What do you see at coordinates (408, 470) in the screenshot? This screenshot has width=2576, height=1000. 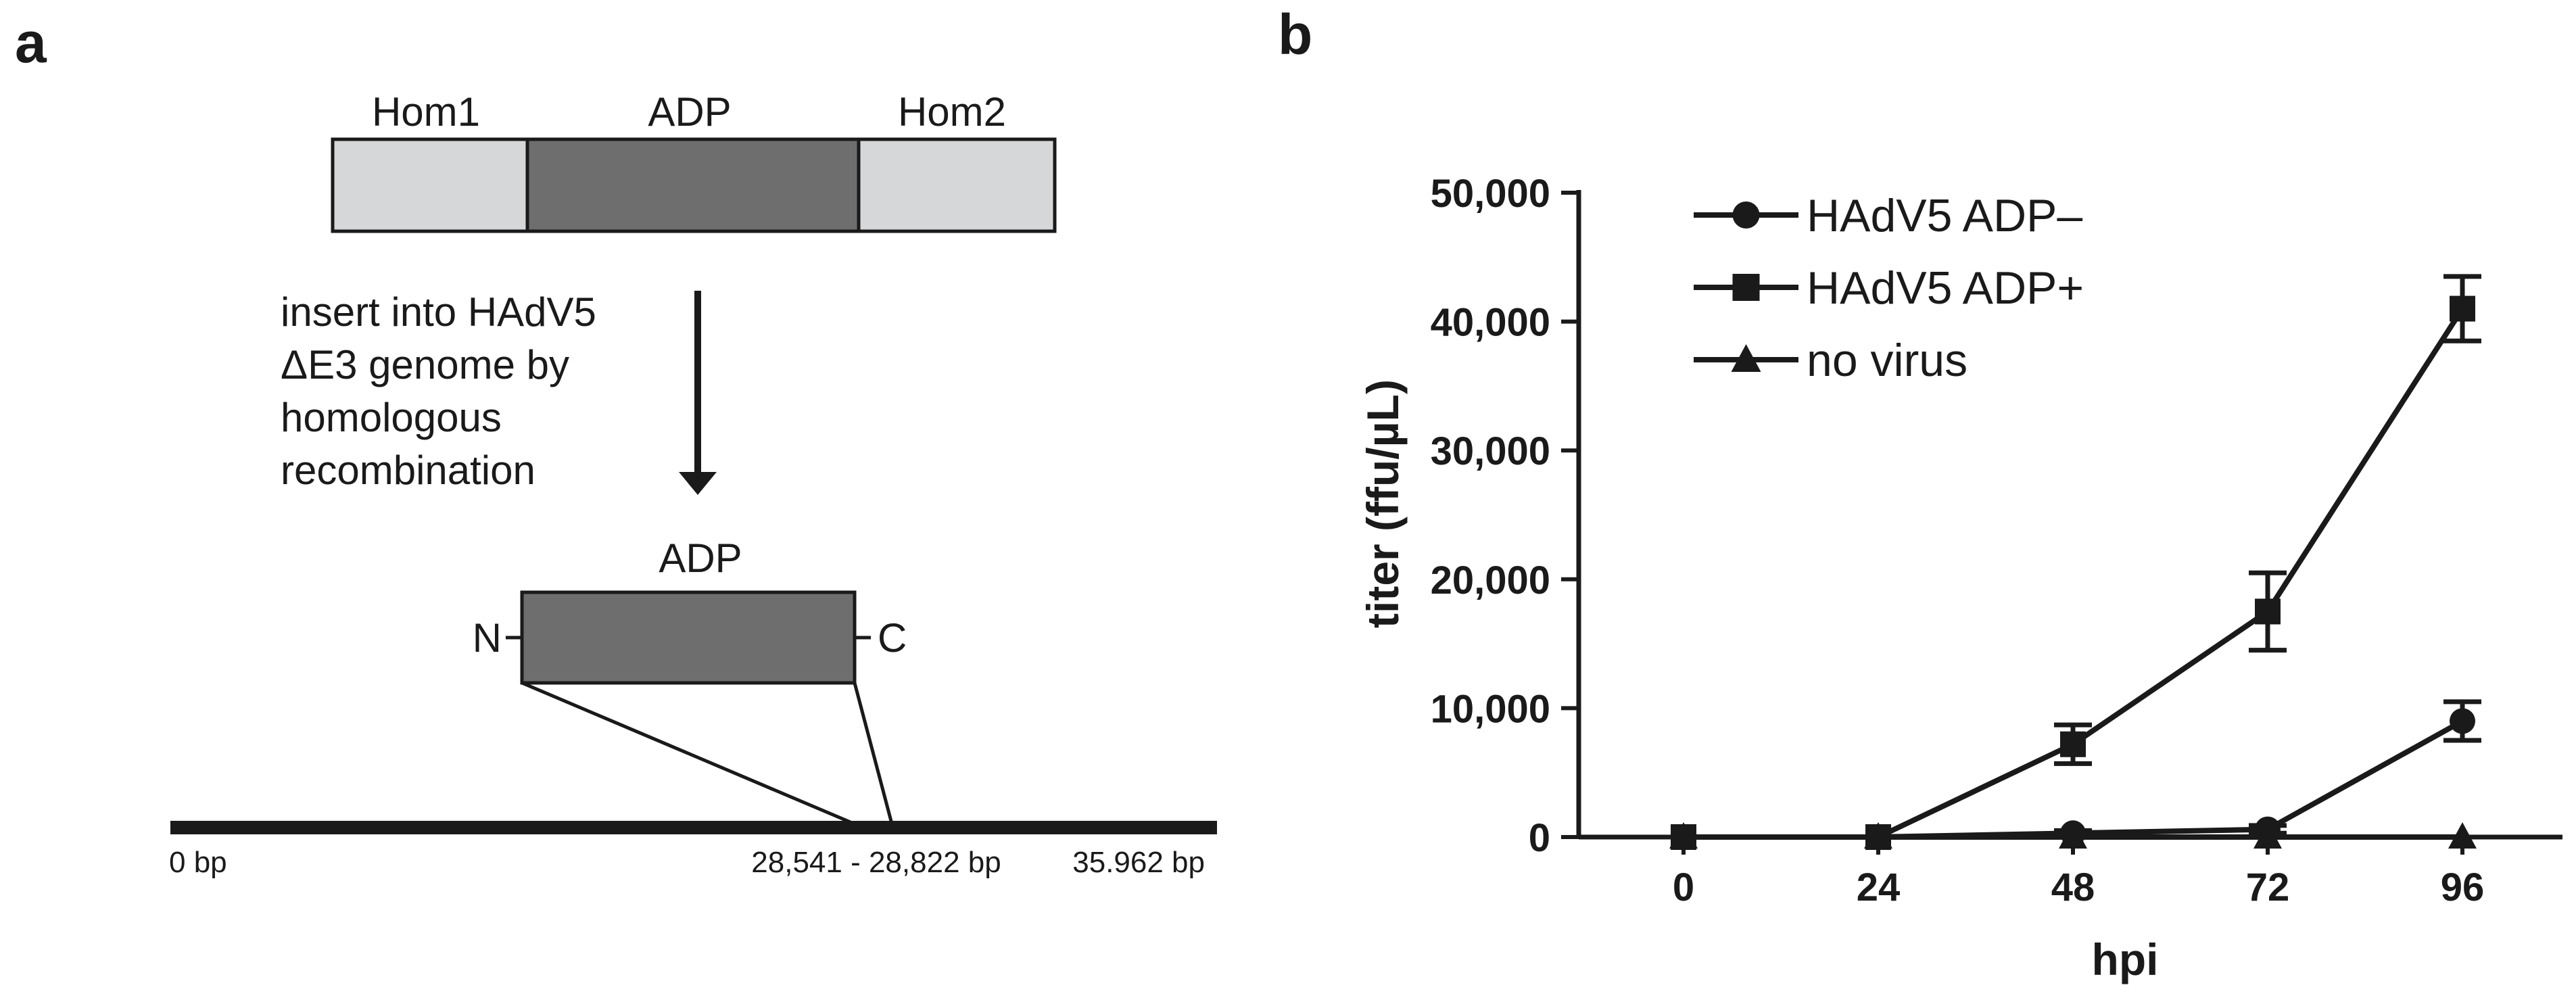 I see `arrow-text-line-4: recombination` at bounding box center [408, 470].